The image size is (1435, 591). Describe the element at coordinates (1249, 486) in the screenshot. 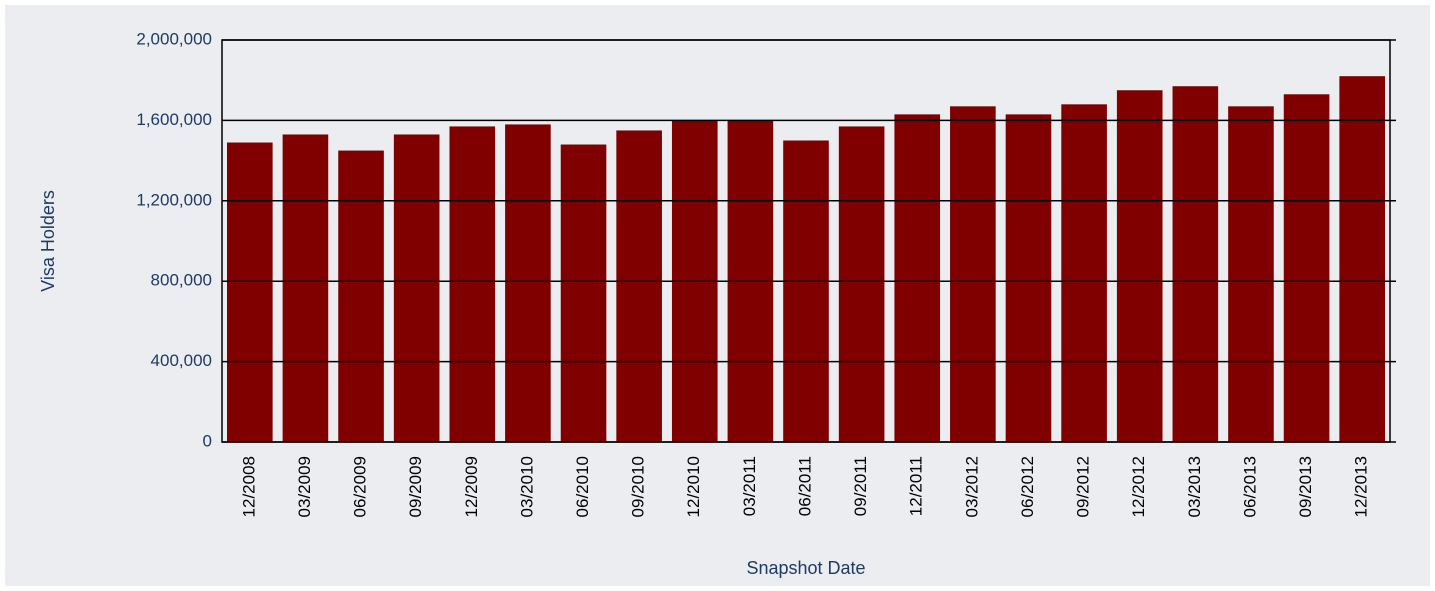

I see `x-tick-label: 06/2013` at that location.